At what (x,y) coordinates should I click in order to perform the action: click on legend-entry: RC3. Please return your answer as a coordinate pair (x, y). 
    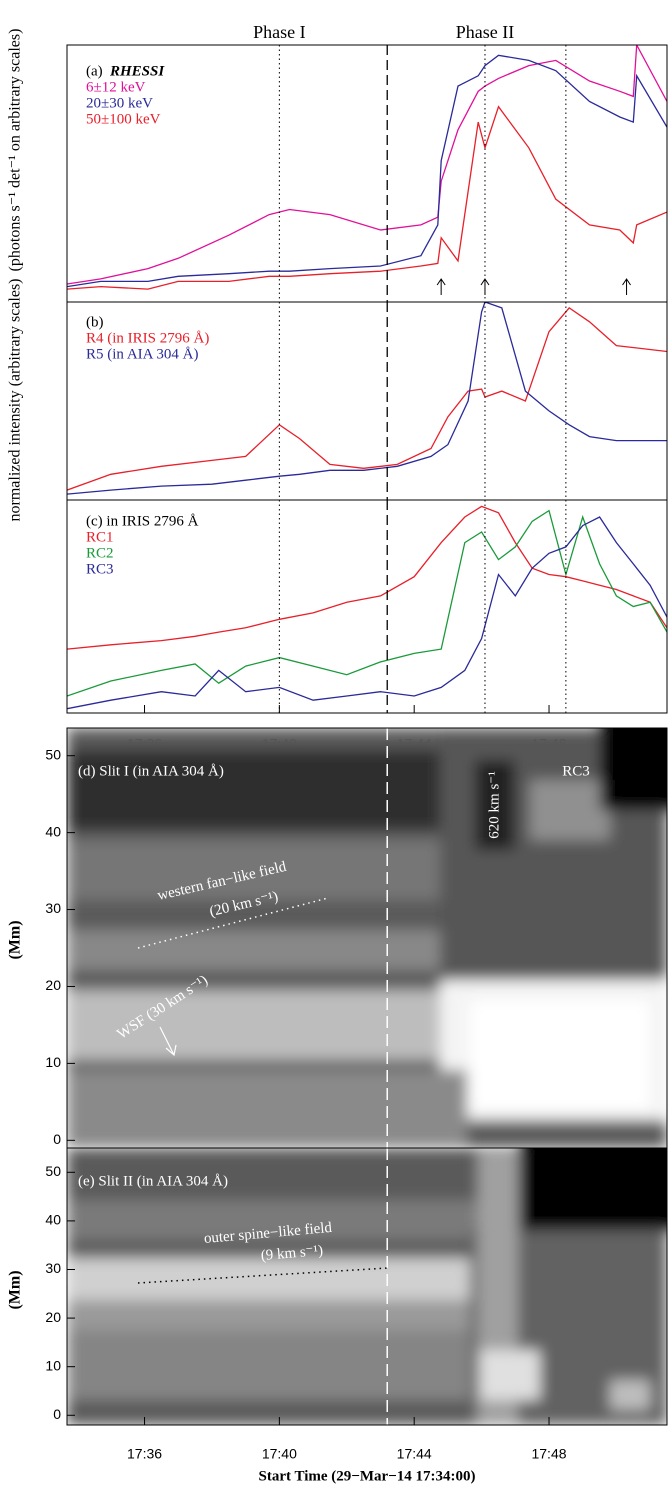
    Looking at the image, I should click on (100, 569).